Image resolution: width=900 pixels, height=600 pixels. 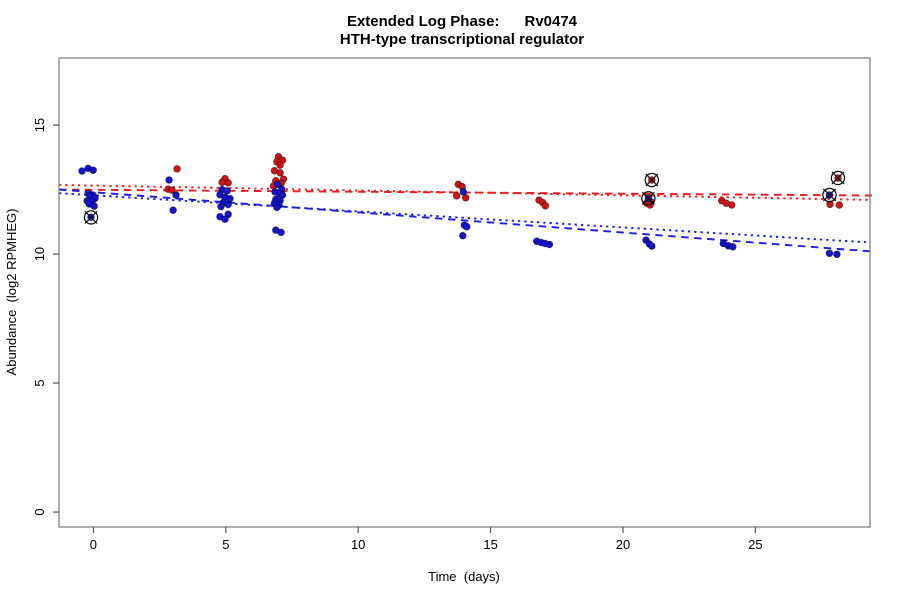 What do you see at coordinates (39, 254) in the screenshot?
I see `y-tick-label: 10` at bounding box center [39, 254].